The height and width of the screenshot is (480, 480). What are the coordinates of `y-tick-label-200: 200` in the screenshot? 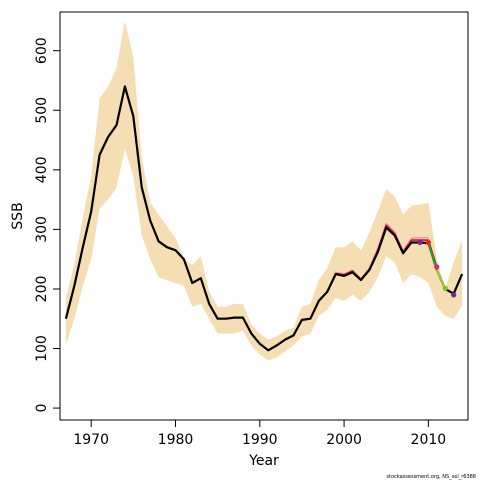 It's located at (42, 289).